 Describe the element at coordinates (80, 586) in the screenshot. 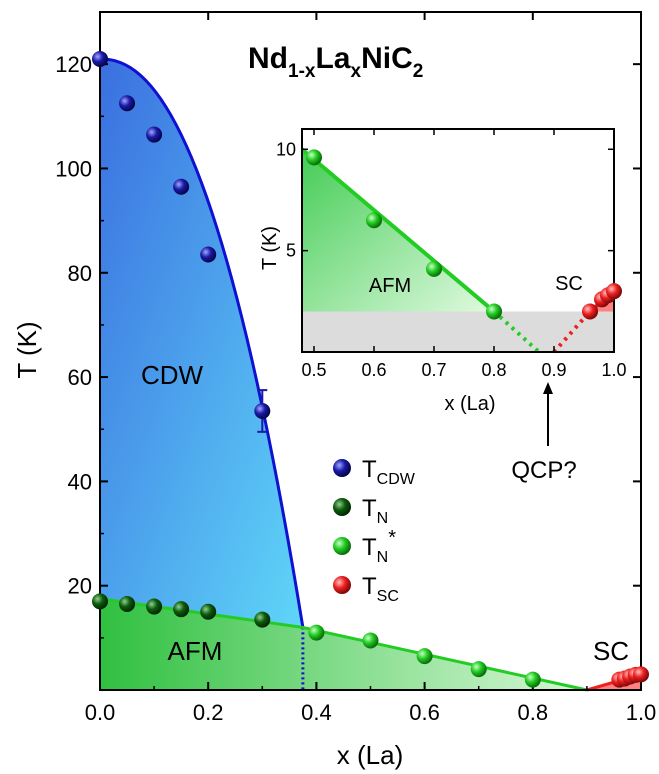

I see `y-tick-label: 20` at that location.